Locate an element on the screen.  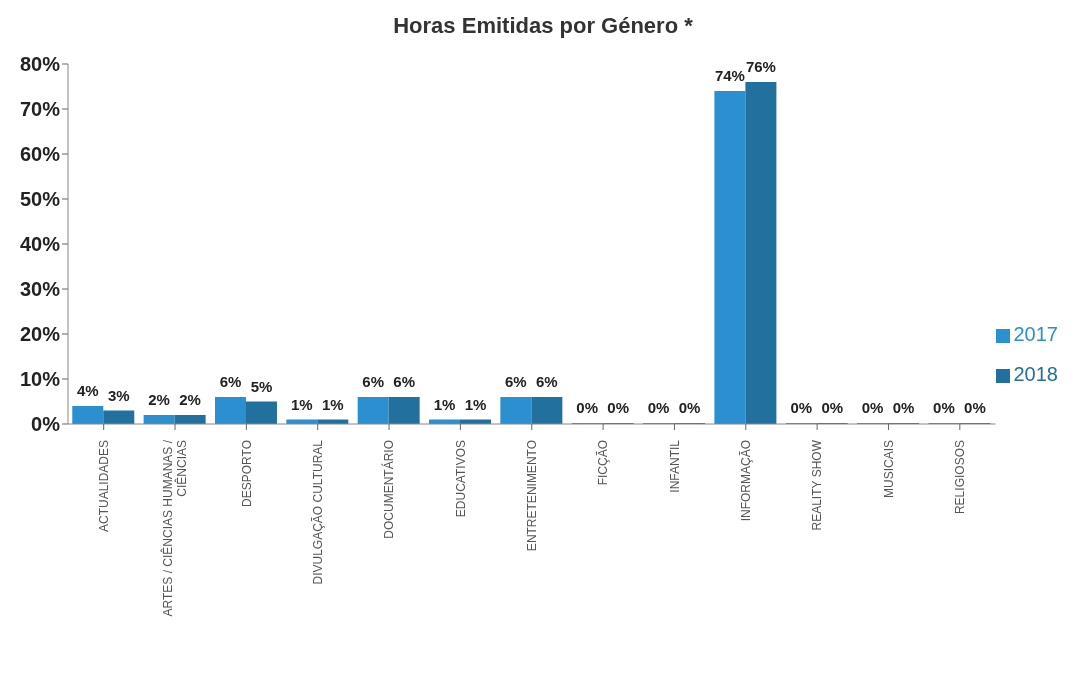
legend-label: 2017 is located at coordinates (1035, 334).